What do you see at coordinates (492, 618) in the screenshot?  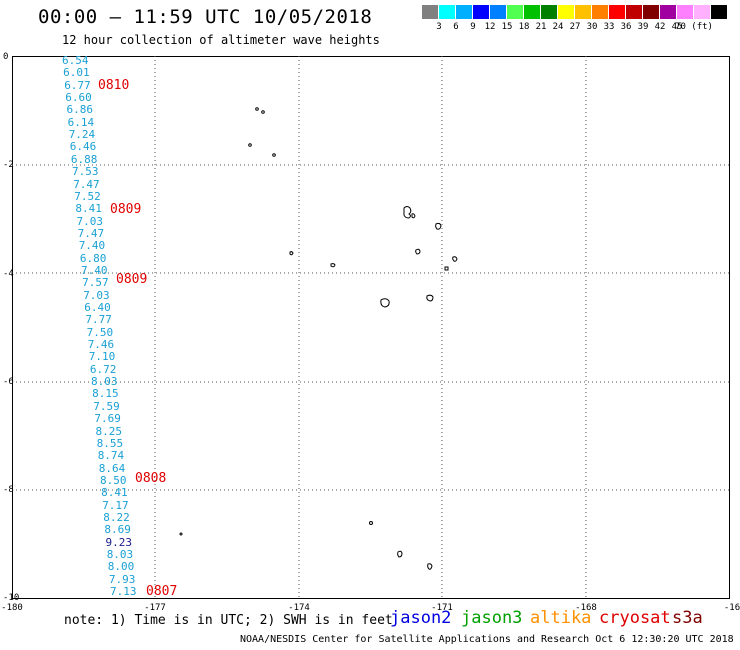 I see `satellite-name: jason3` at bounding box center [492, 618].